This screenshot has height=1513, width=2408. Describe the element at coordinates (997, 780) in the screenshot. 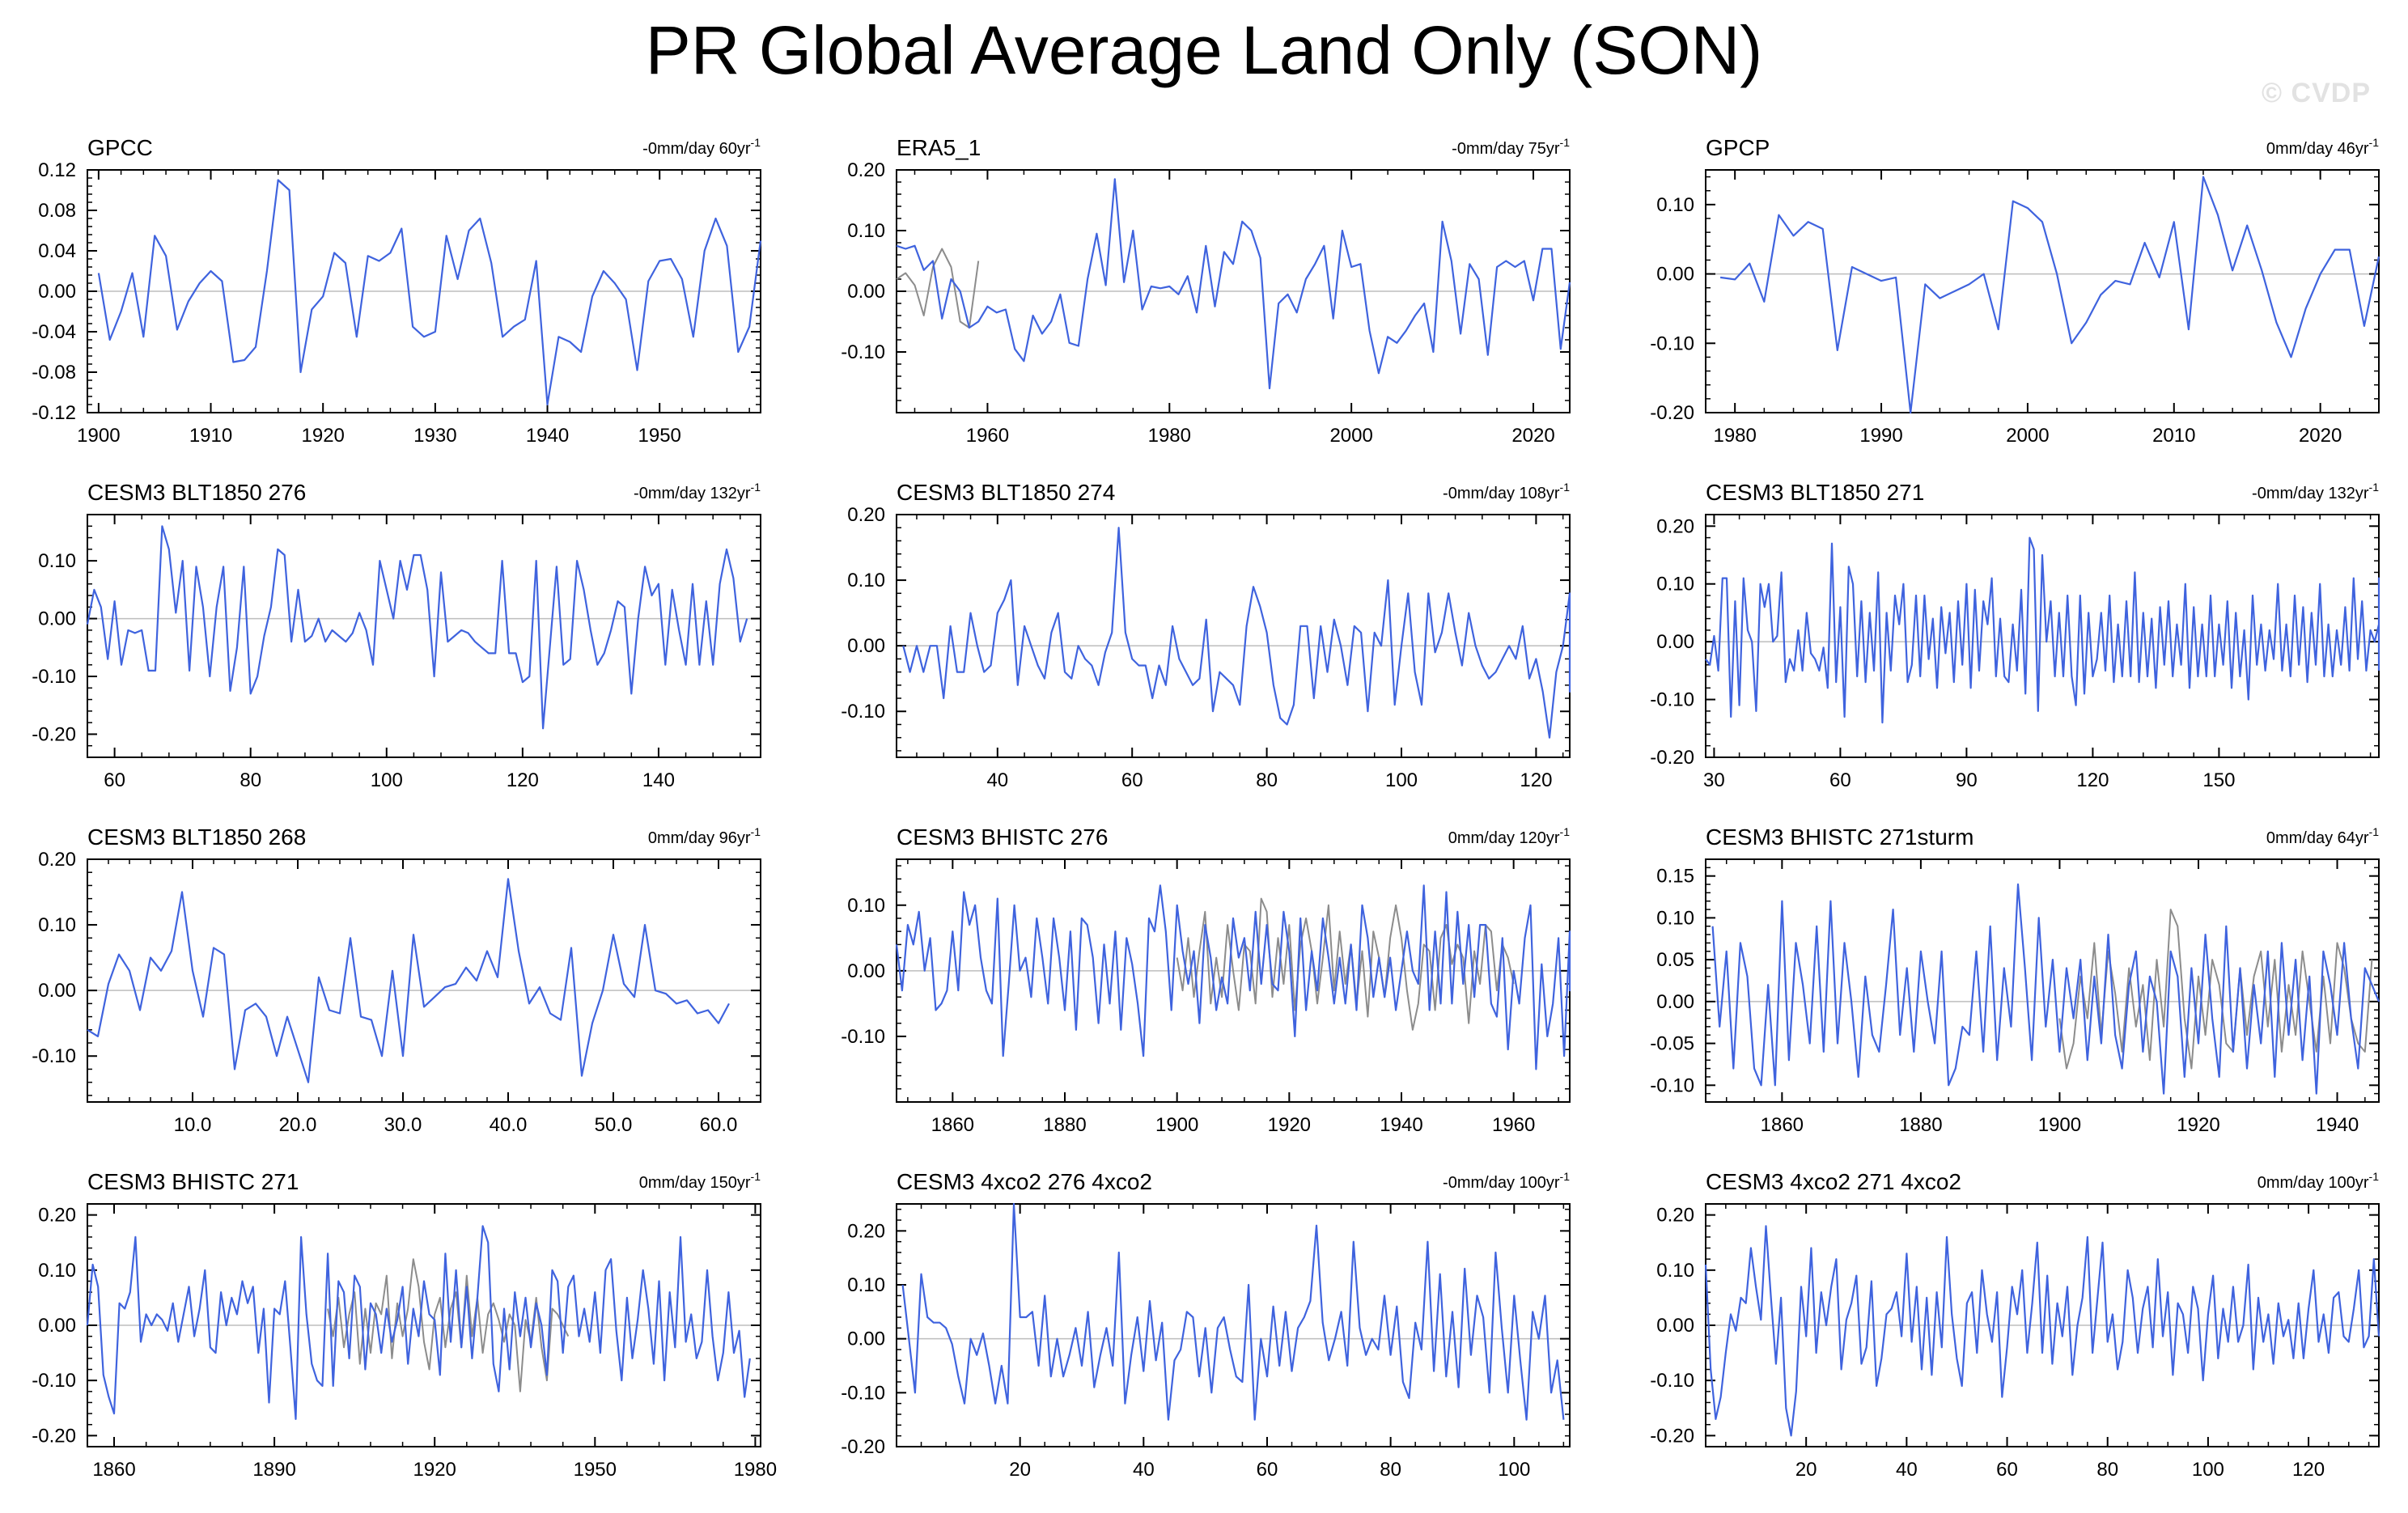

I see `x-tick-label: 40` at that location.